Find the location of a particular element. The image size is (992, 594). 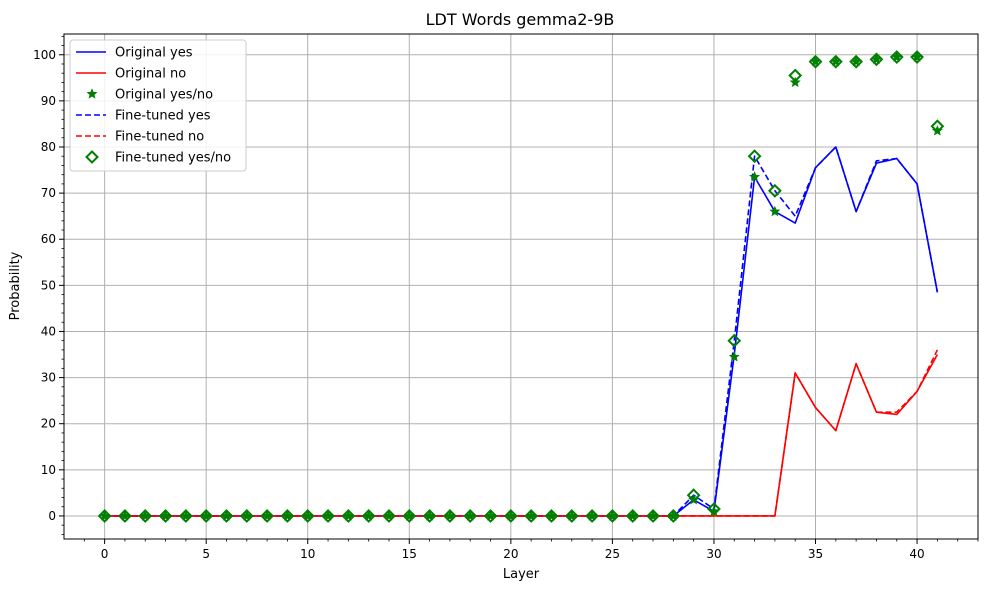

x-tick-label: 40 is located at coordinates (916, 554).